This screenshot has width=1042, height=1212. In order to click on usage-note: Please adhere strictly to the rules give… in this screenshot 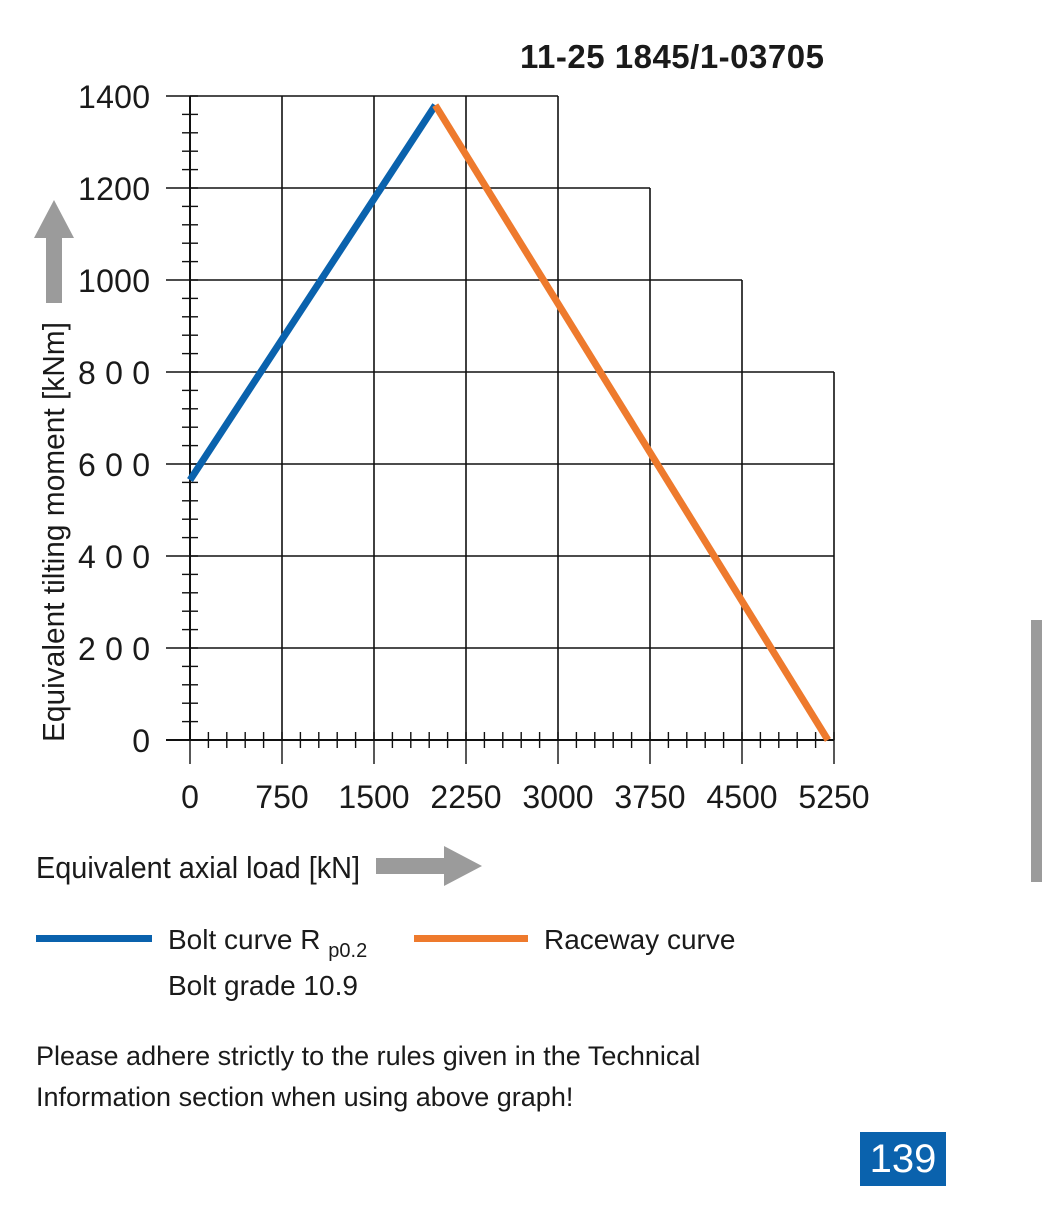, I will do `click(368, 1076)`.